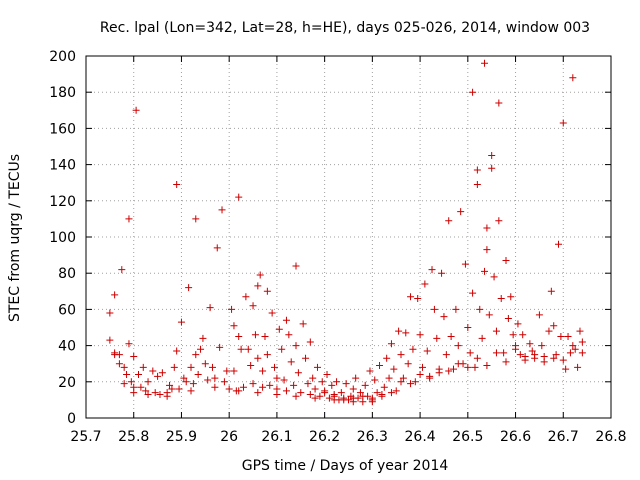 The width and height of the screenshot is (640, 480). Describe the element at coordinates (345, 466) in the screenshot. I see `x-axis-label: GPS time / Days of year 2014` at that location.